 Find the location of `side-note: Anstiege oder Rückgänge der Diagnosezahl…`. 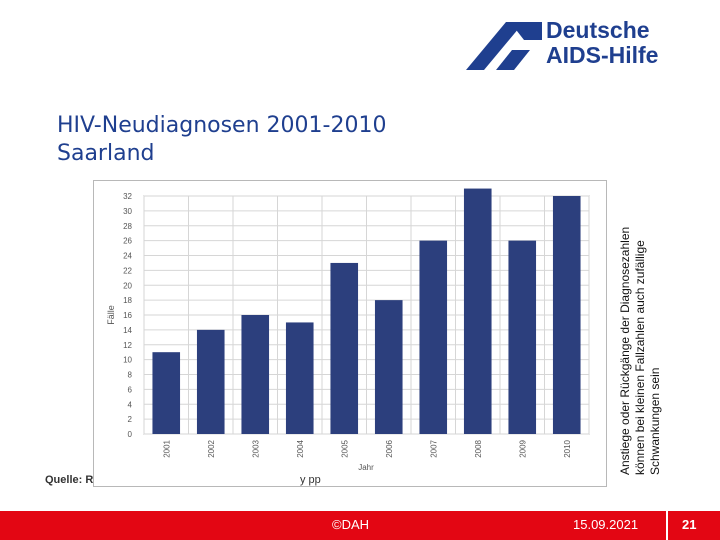

side-note: Anstiege oder Rückgänge der Diagnosezahl… is located at coordinates (640, 350).